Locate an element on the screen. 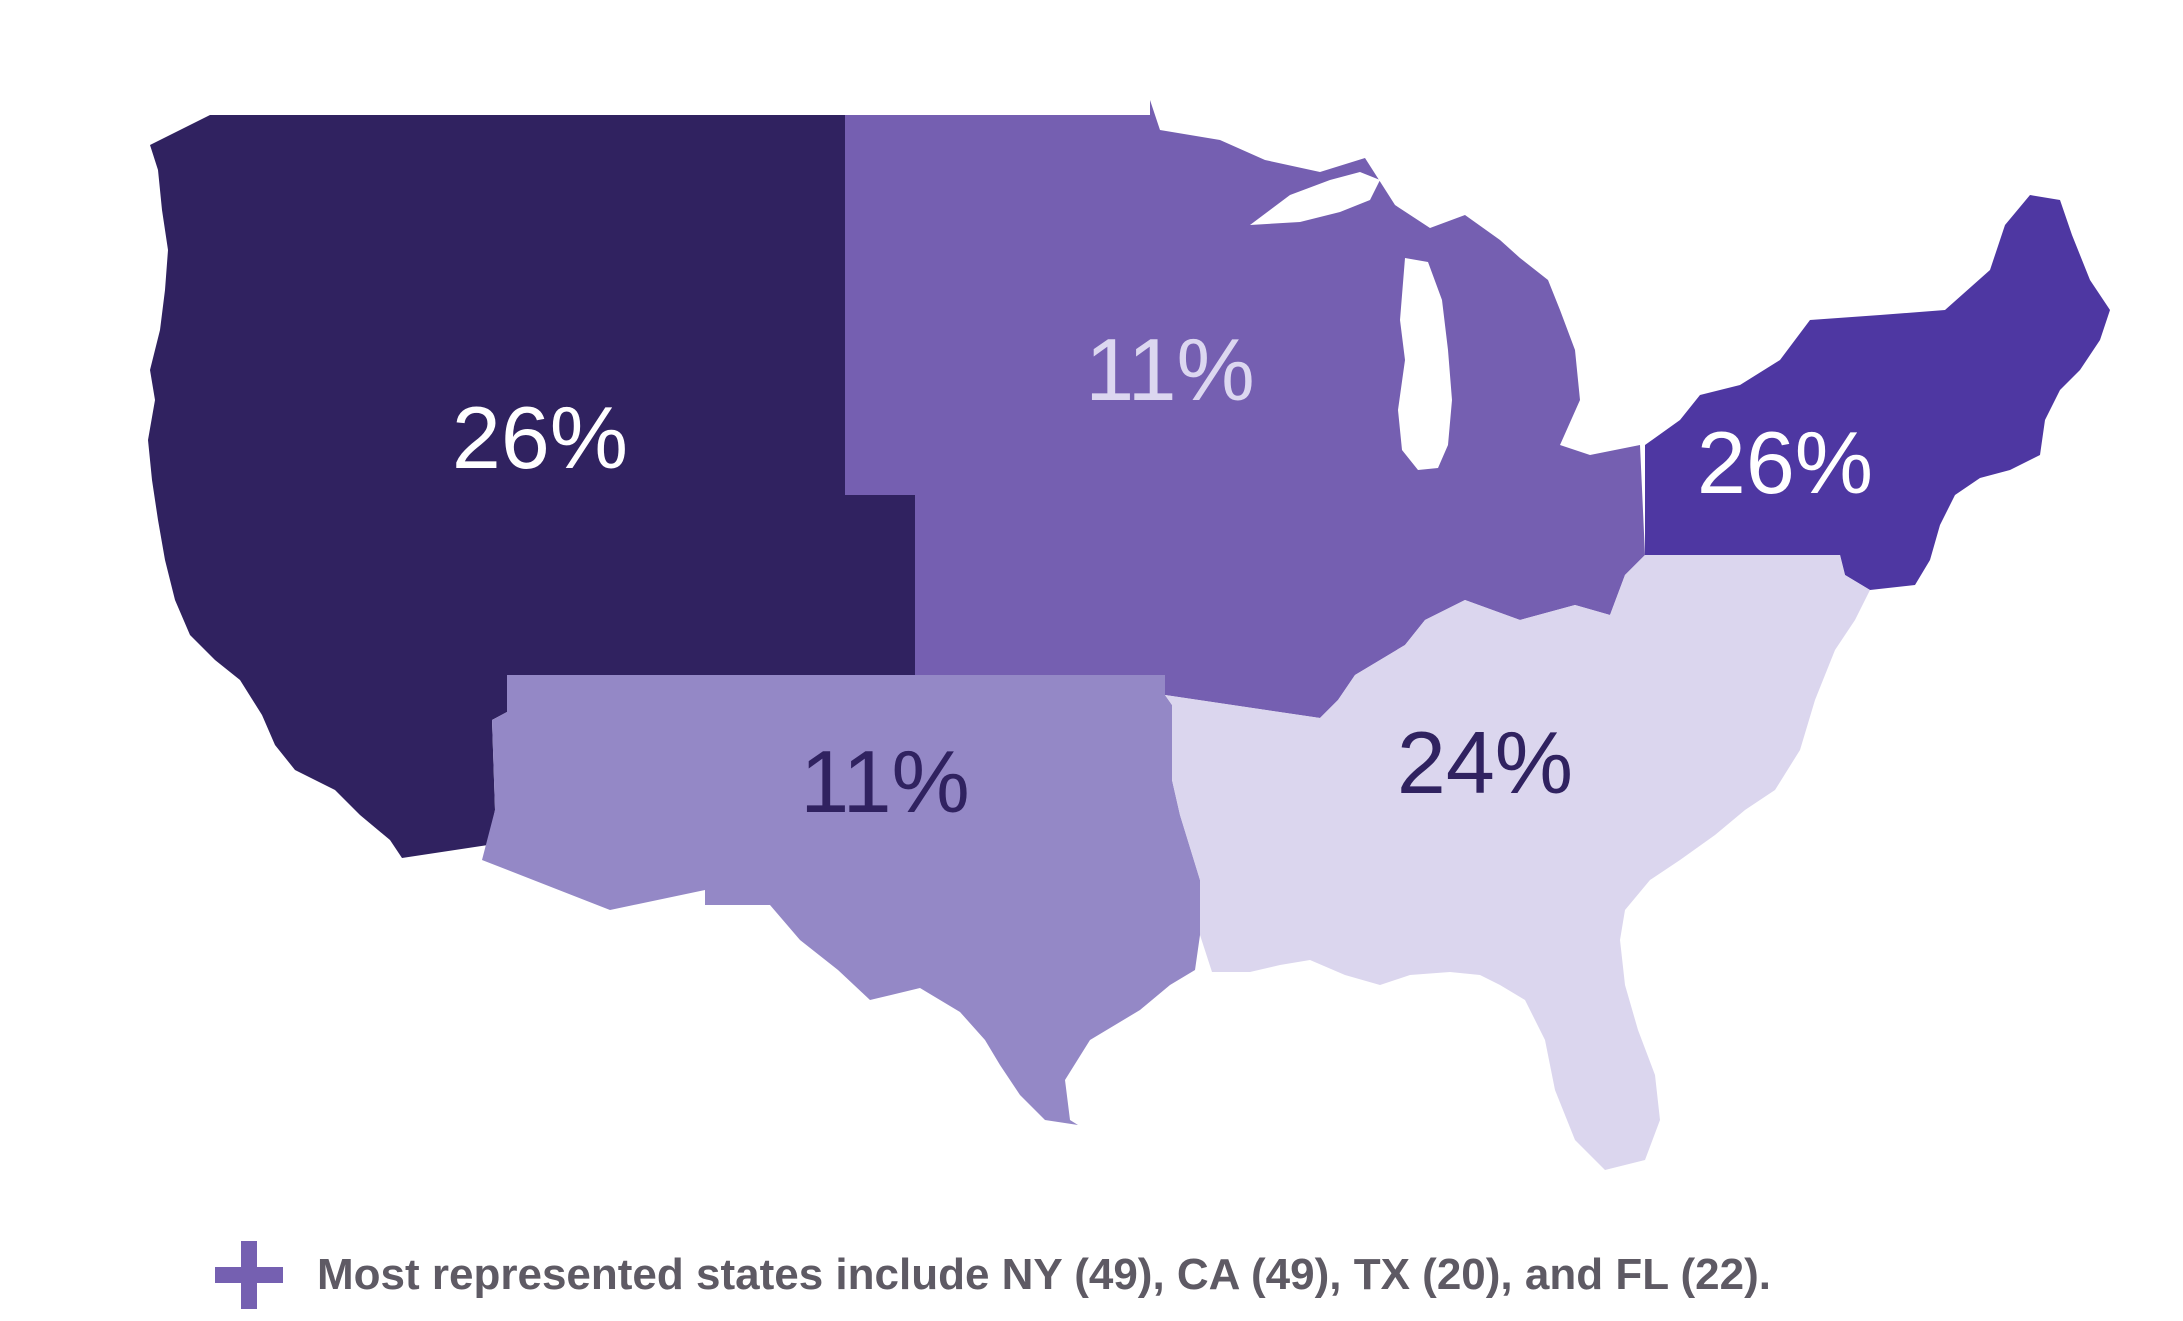 This screenshot has width=2183, height=1321. lake-superior is located at coordinates (1315, 198).